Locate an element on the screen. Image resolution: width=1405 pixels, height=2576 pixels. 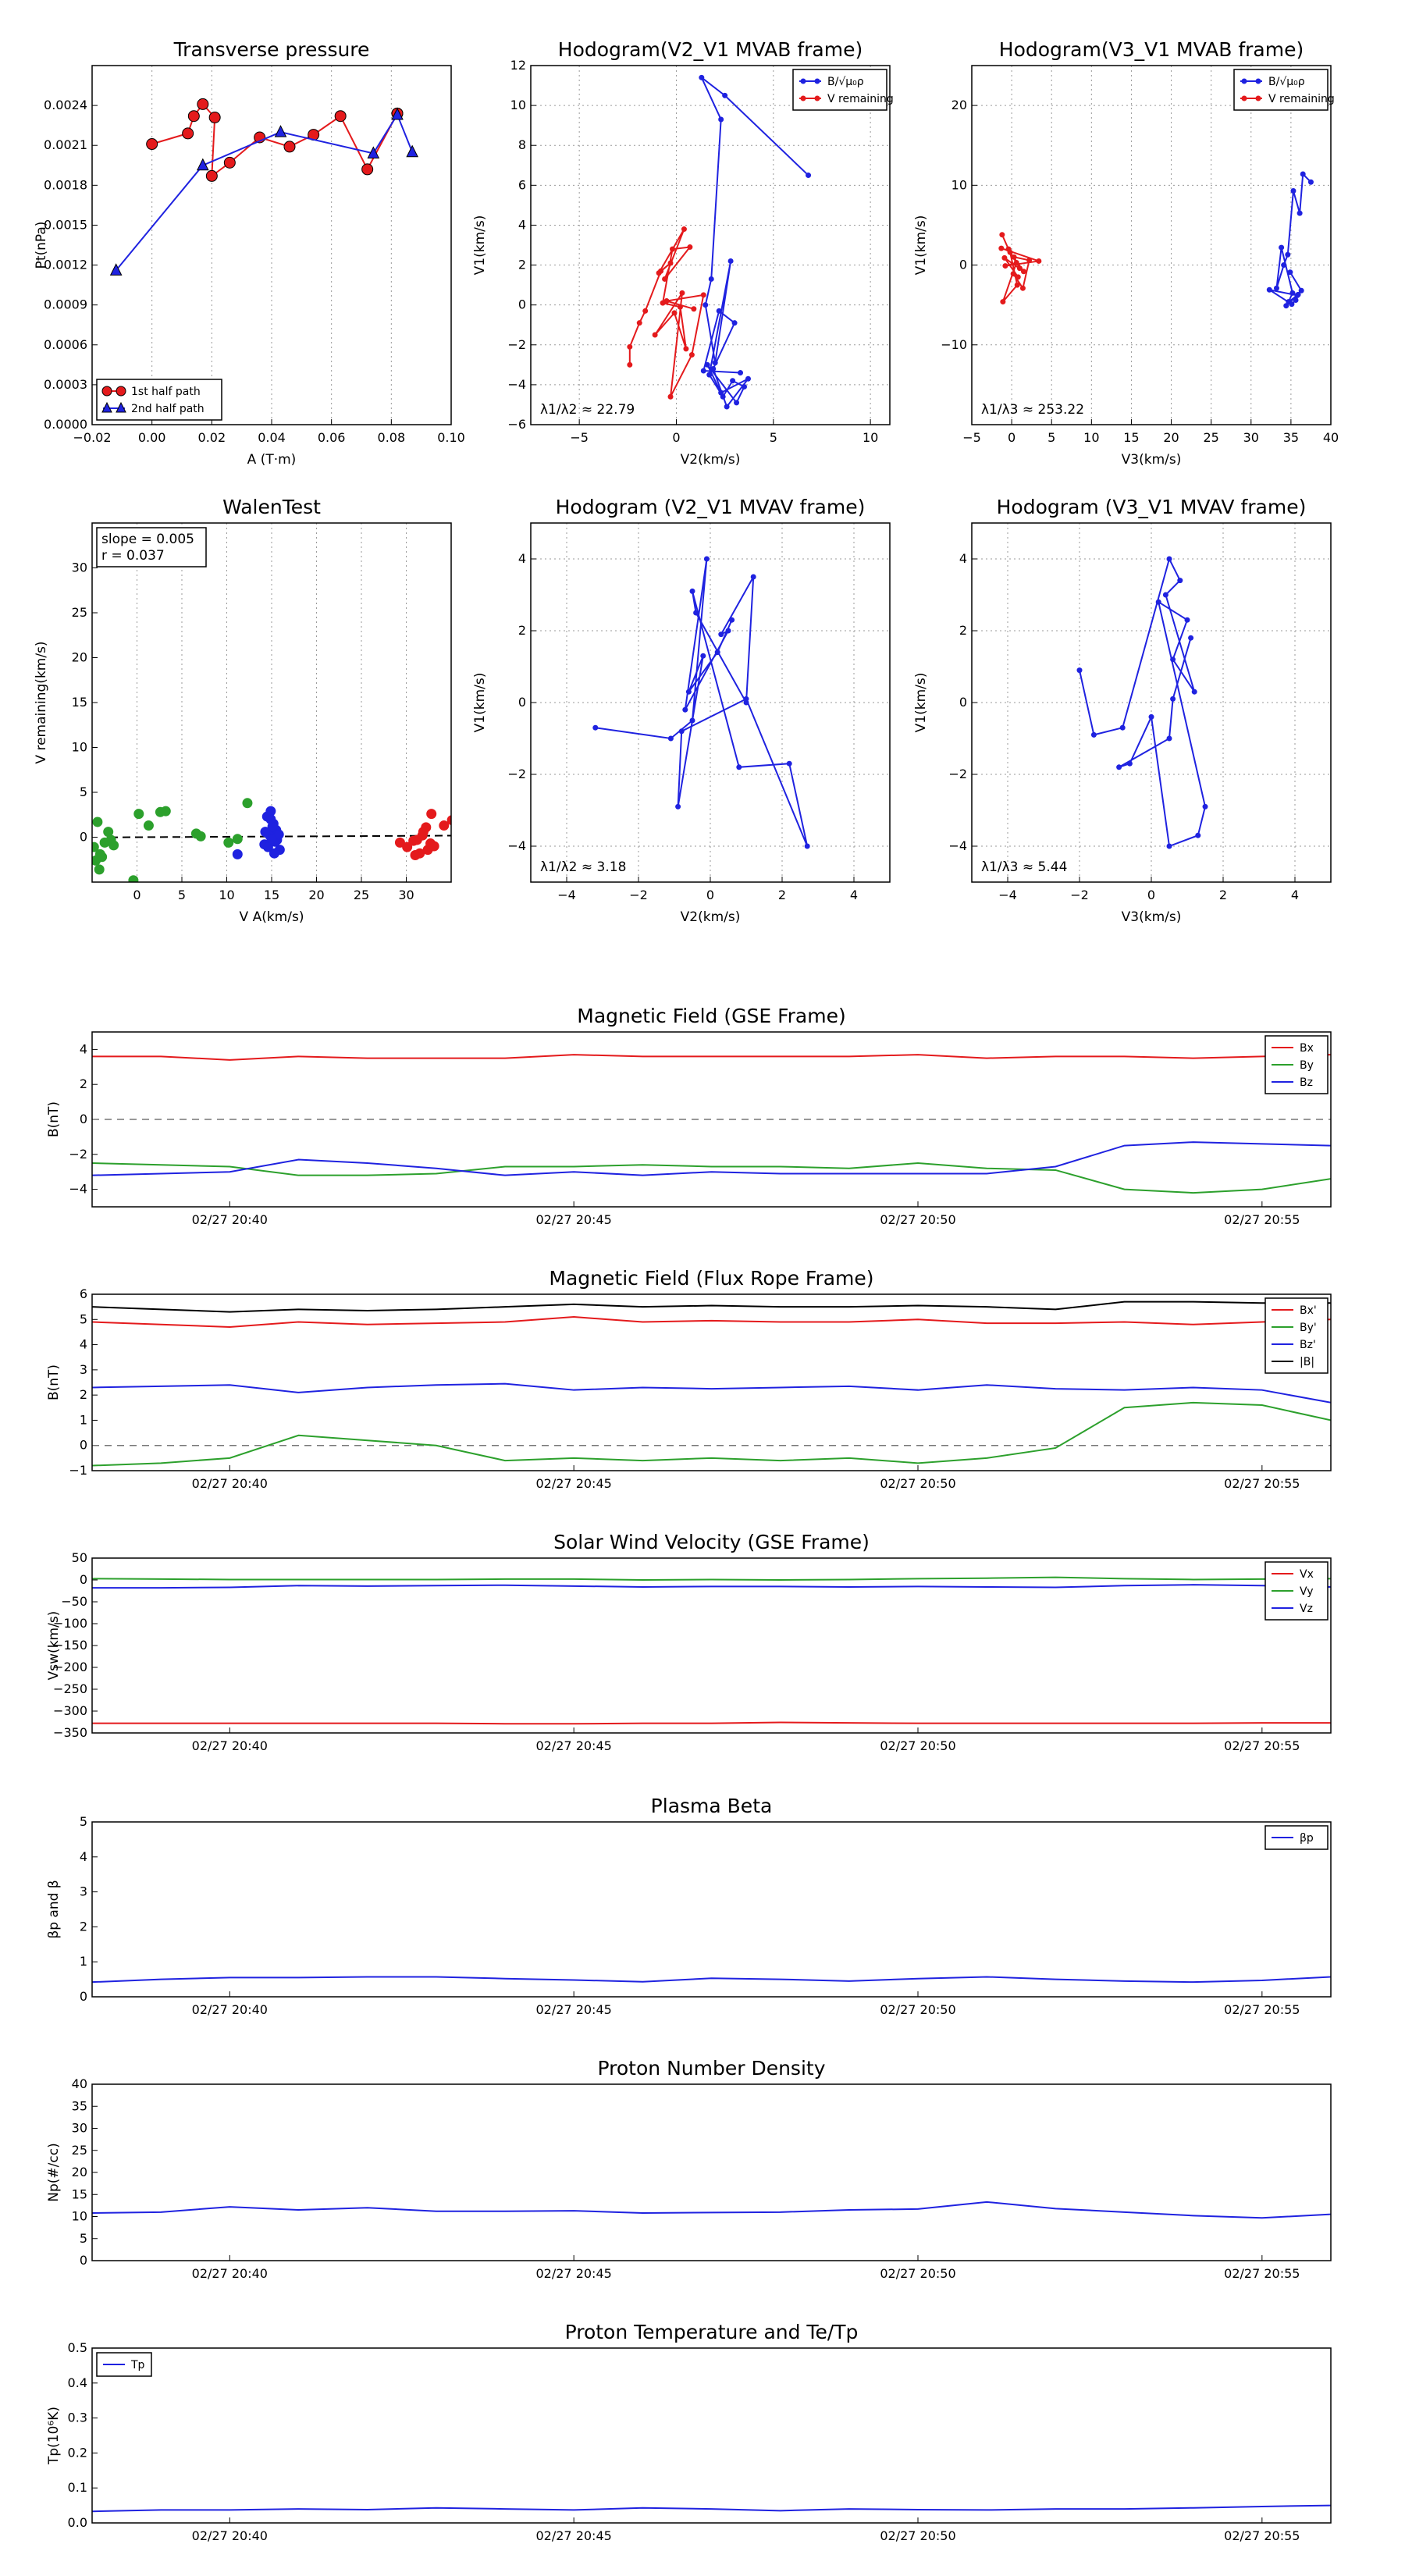
y-tick-label: 2 is located at coordinates (522, 265).